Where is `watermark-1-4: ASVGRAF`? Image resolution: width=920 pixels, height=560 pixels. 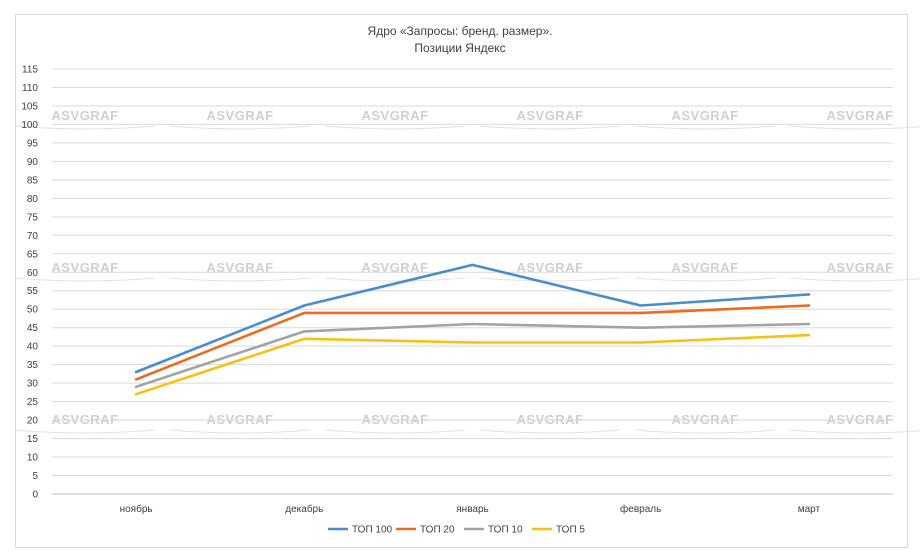 watermark-1-4: ASVGRAF is located at coordinates (704, 267).